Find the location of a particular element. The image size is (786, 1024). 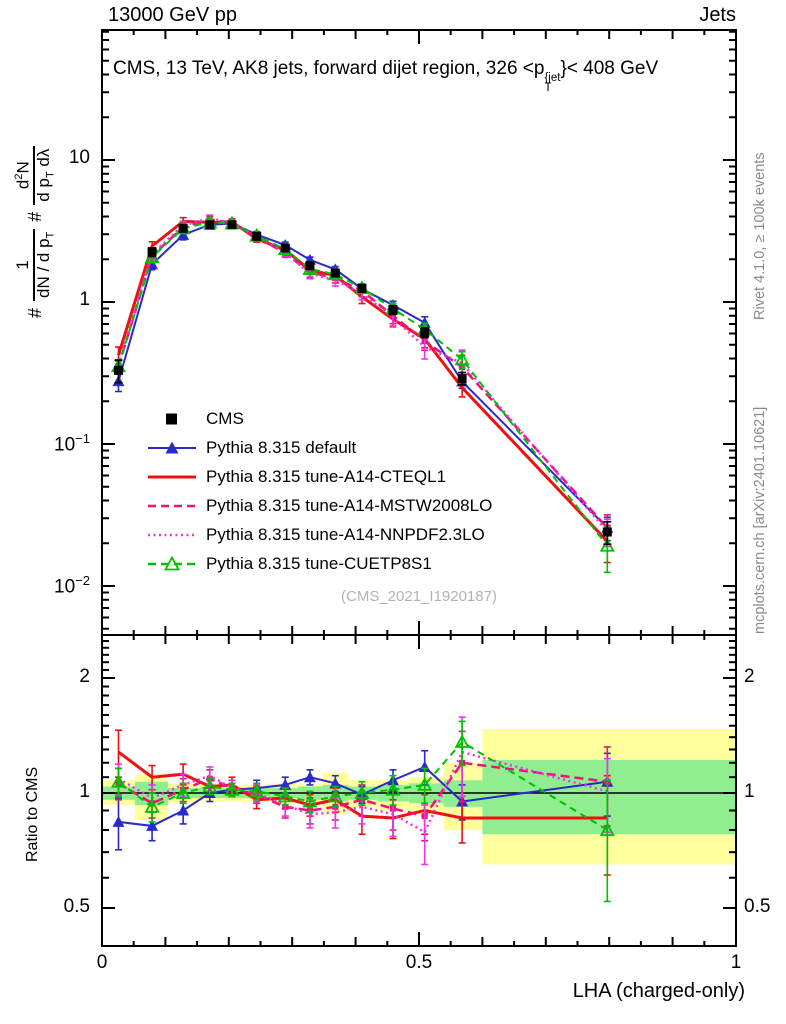

legend-label: Pythia 8.315 tune-CUETP8S1 is located at coordinates (319, 563).